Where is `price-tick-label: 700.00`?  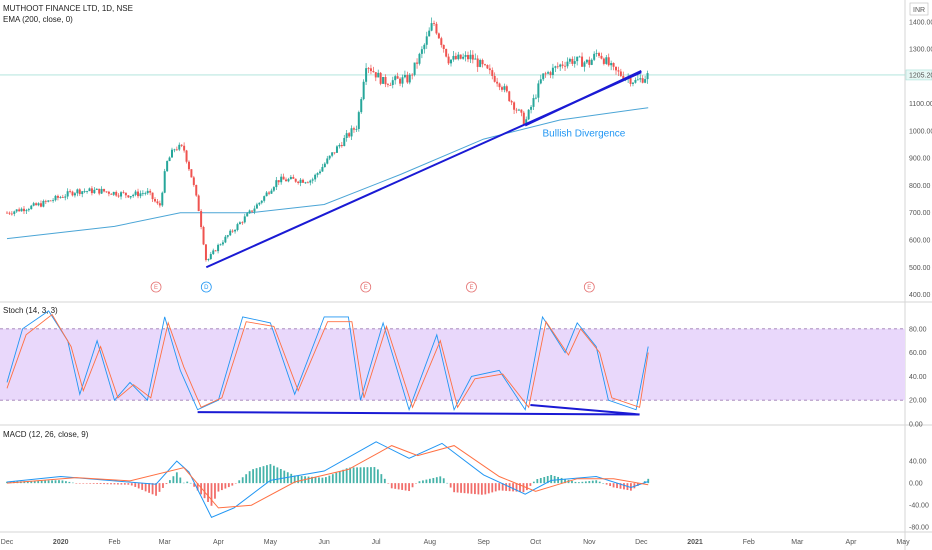
price-tick-label: 700.00 is located at coordinates (920, 213).